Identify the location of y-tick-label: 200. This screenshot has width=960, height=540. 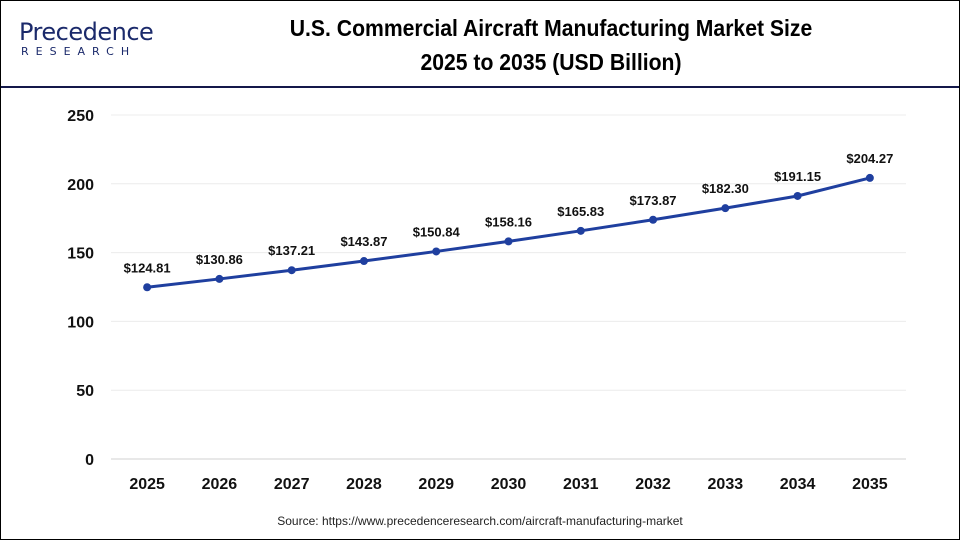
(80, 185).